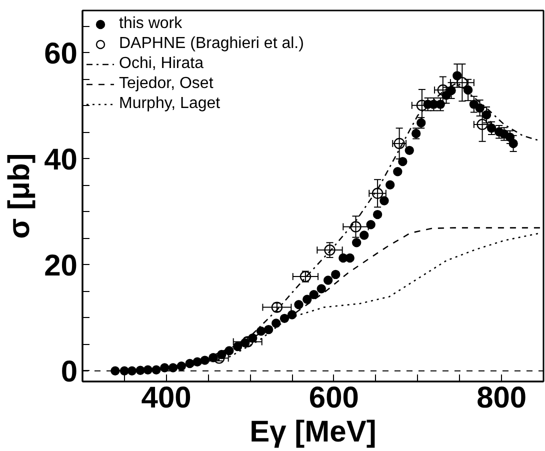 This screenshot has width=545, height=451. Describe the element at coordinates (501, 398) in the screenshot. I see `x-tick-label: 800` at that location.